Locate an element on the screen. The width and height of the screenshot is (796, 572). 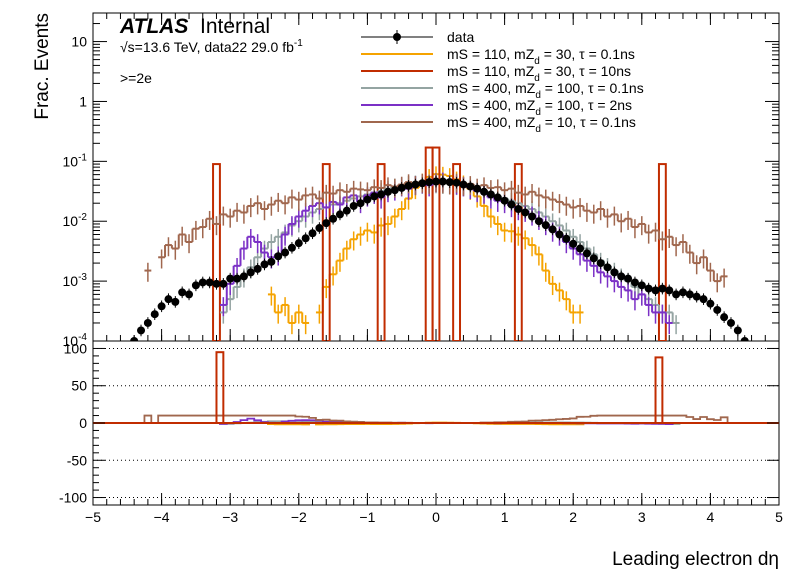
x-axis-label: Leading electron dη is located at coordinates (695, 559).